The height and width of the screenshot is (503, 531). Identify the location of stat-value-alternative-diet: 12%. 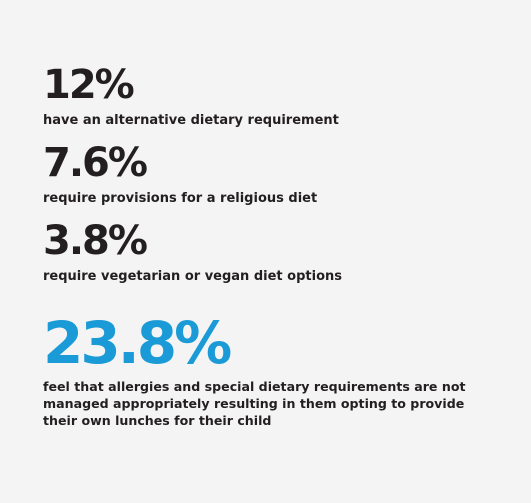
(89, 85).